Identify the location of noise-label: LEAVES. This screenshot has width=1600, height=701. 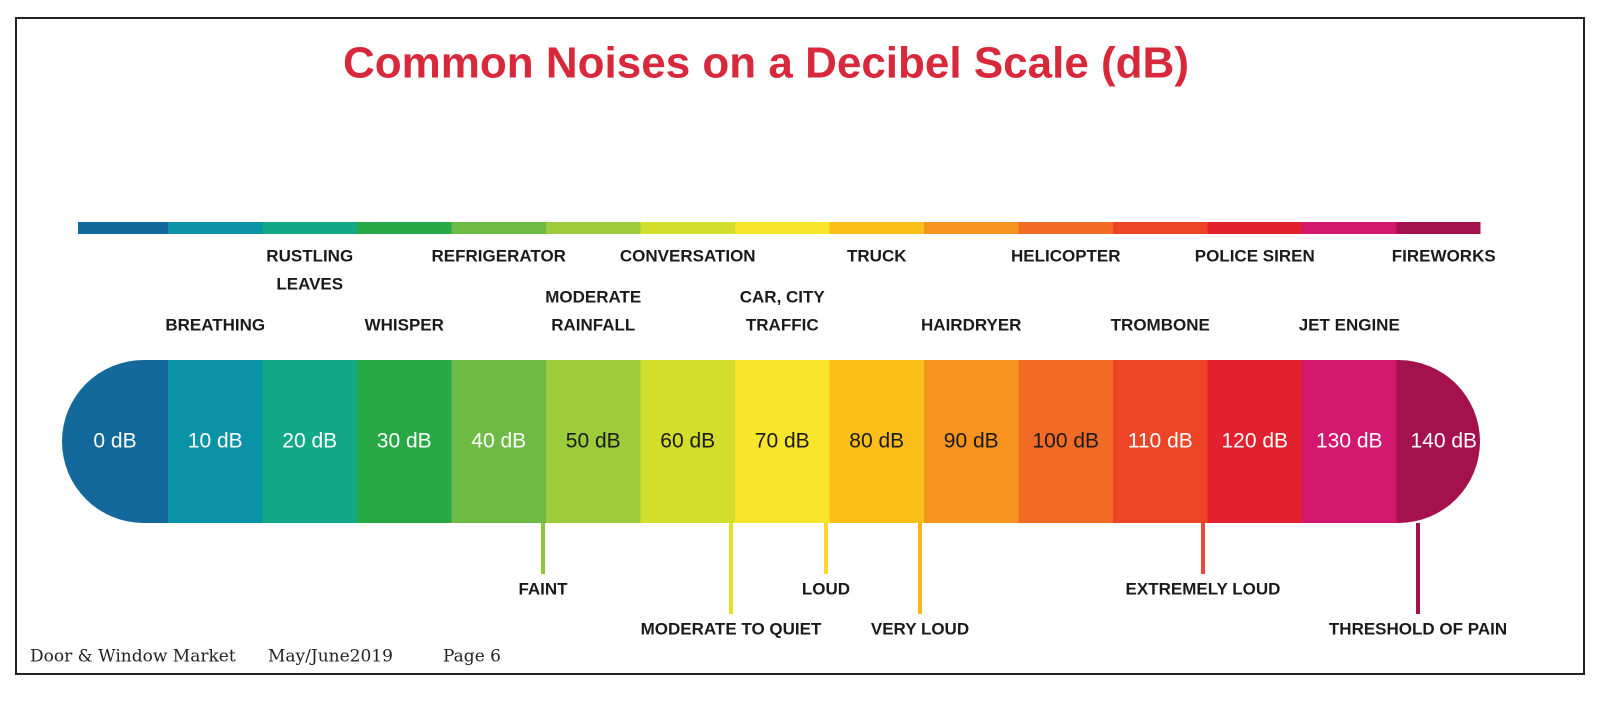
(309, 283).